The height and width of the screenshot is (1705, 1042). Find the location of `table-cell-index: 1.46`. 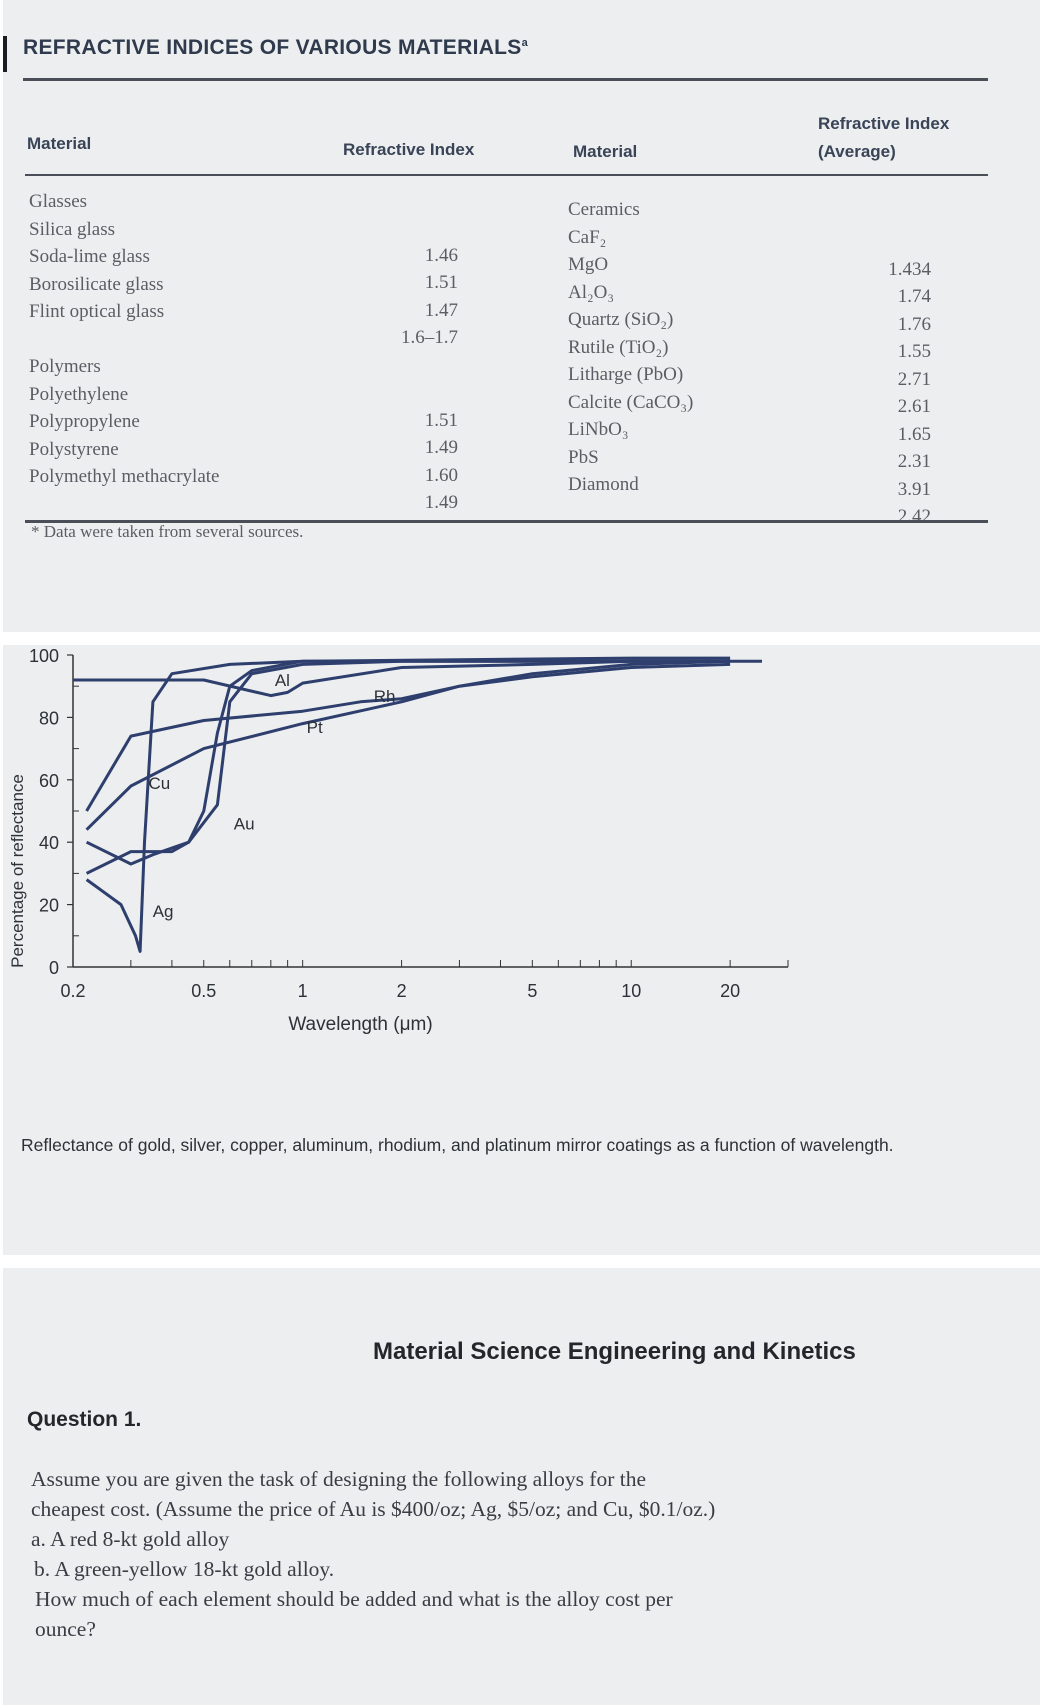

table-cell-index: 1.46 is located at coordinates (441, 255).